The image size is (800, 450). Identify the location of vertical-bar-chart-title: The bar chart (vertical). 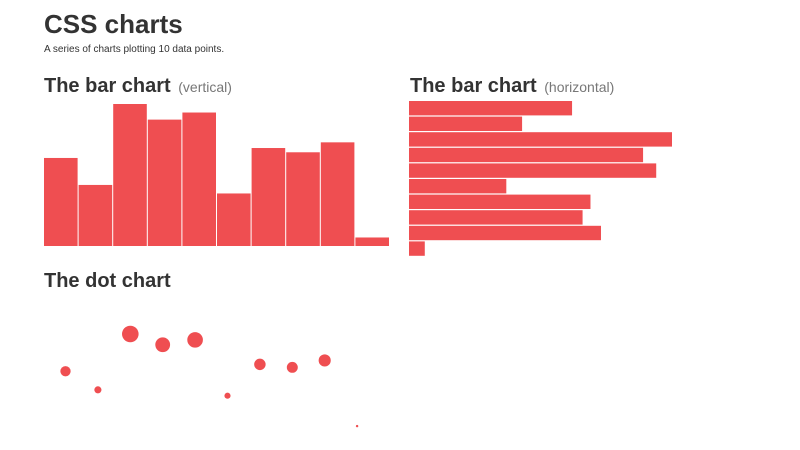
(138, 86).